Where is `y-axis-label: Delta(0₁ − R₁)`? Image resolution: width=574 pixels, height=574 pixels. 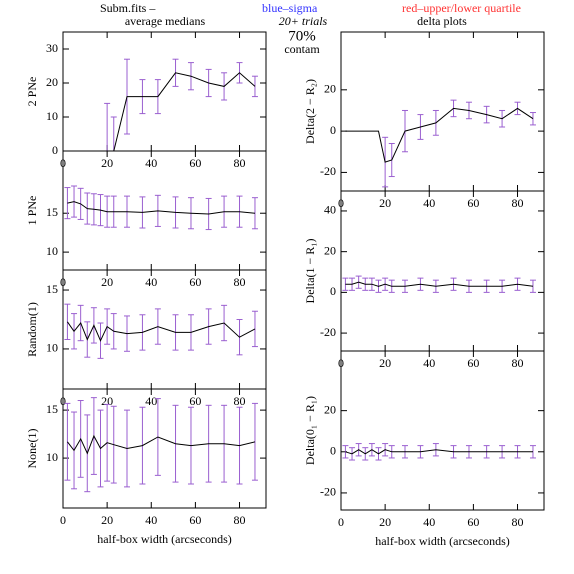 y-axis-label: Delta(0₁ − R₁) is located at coordinates (310, 430).